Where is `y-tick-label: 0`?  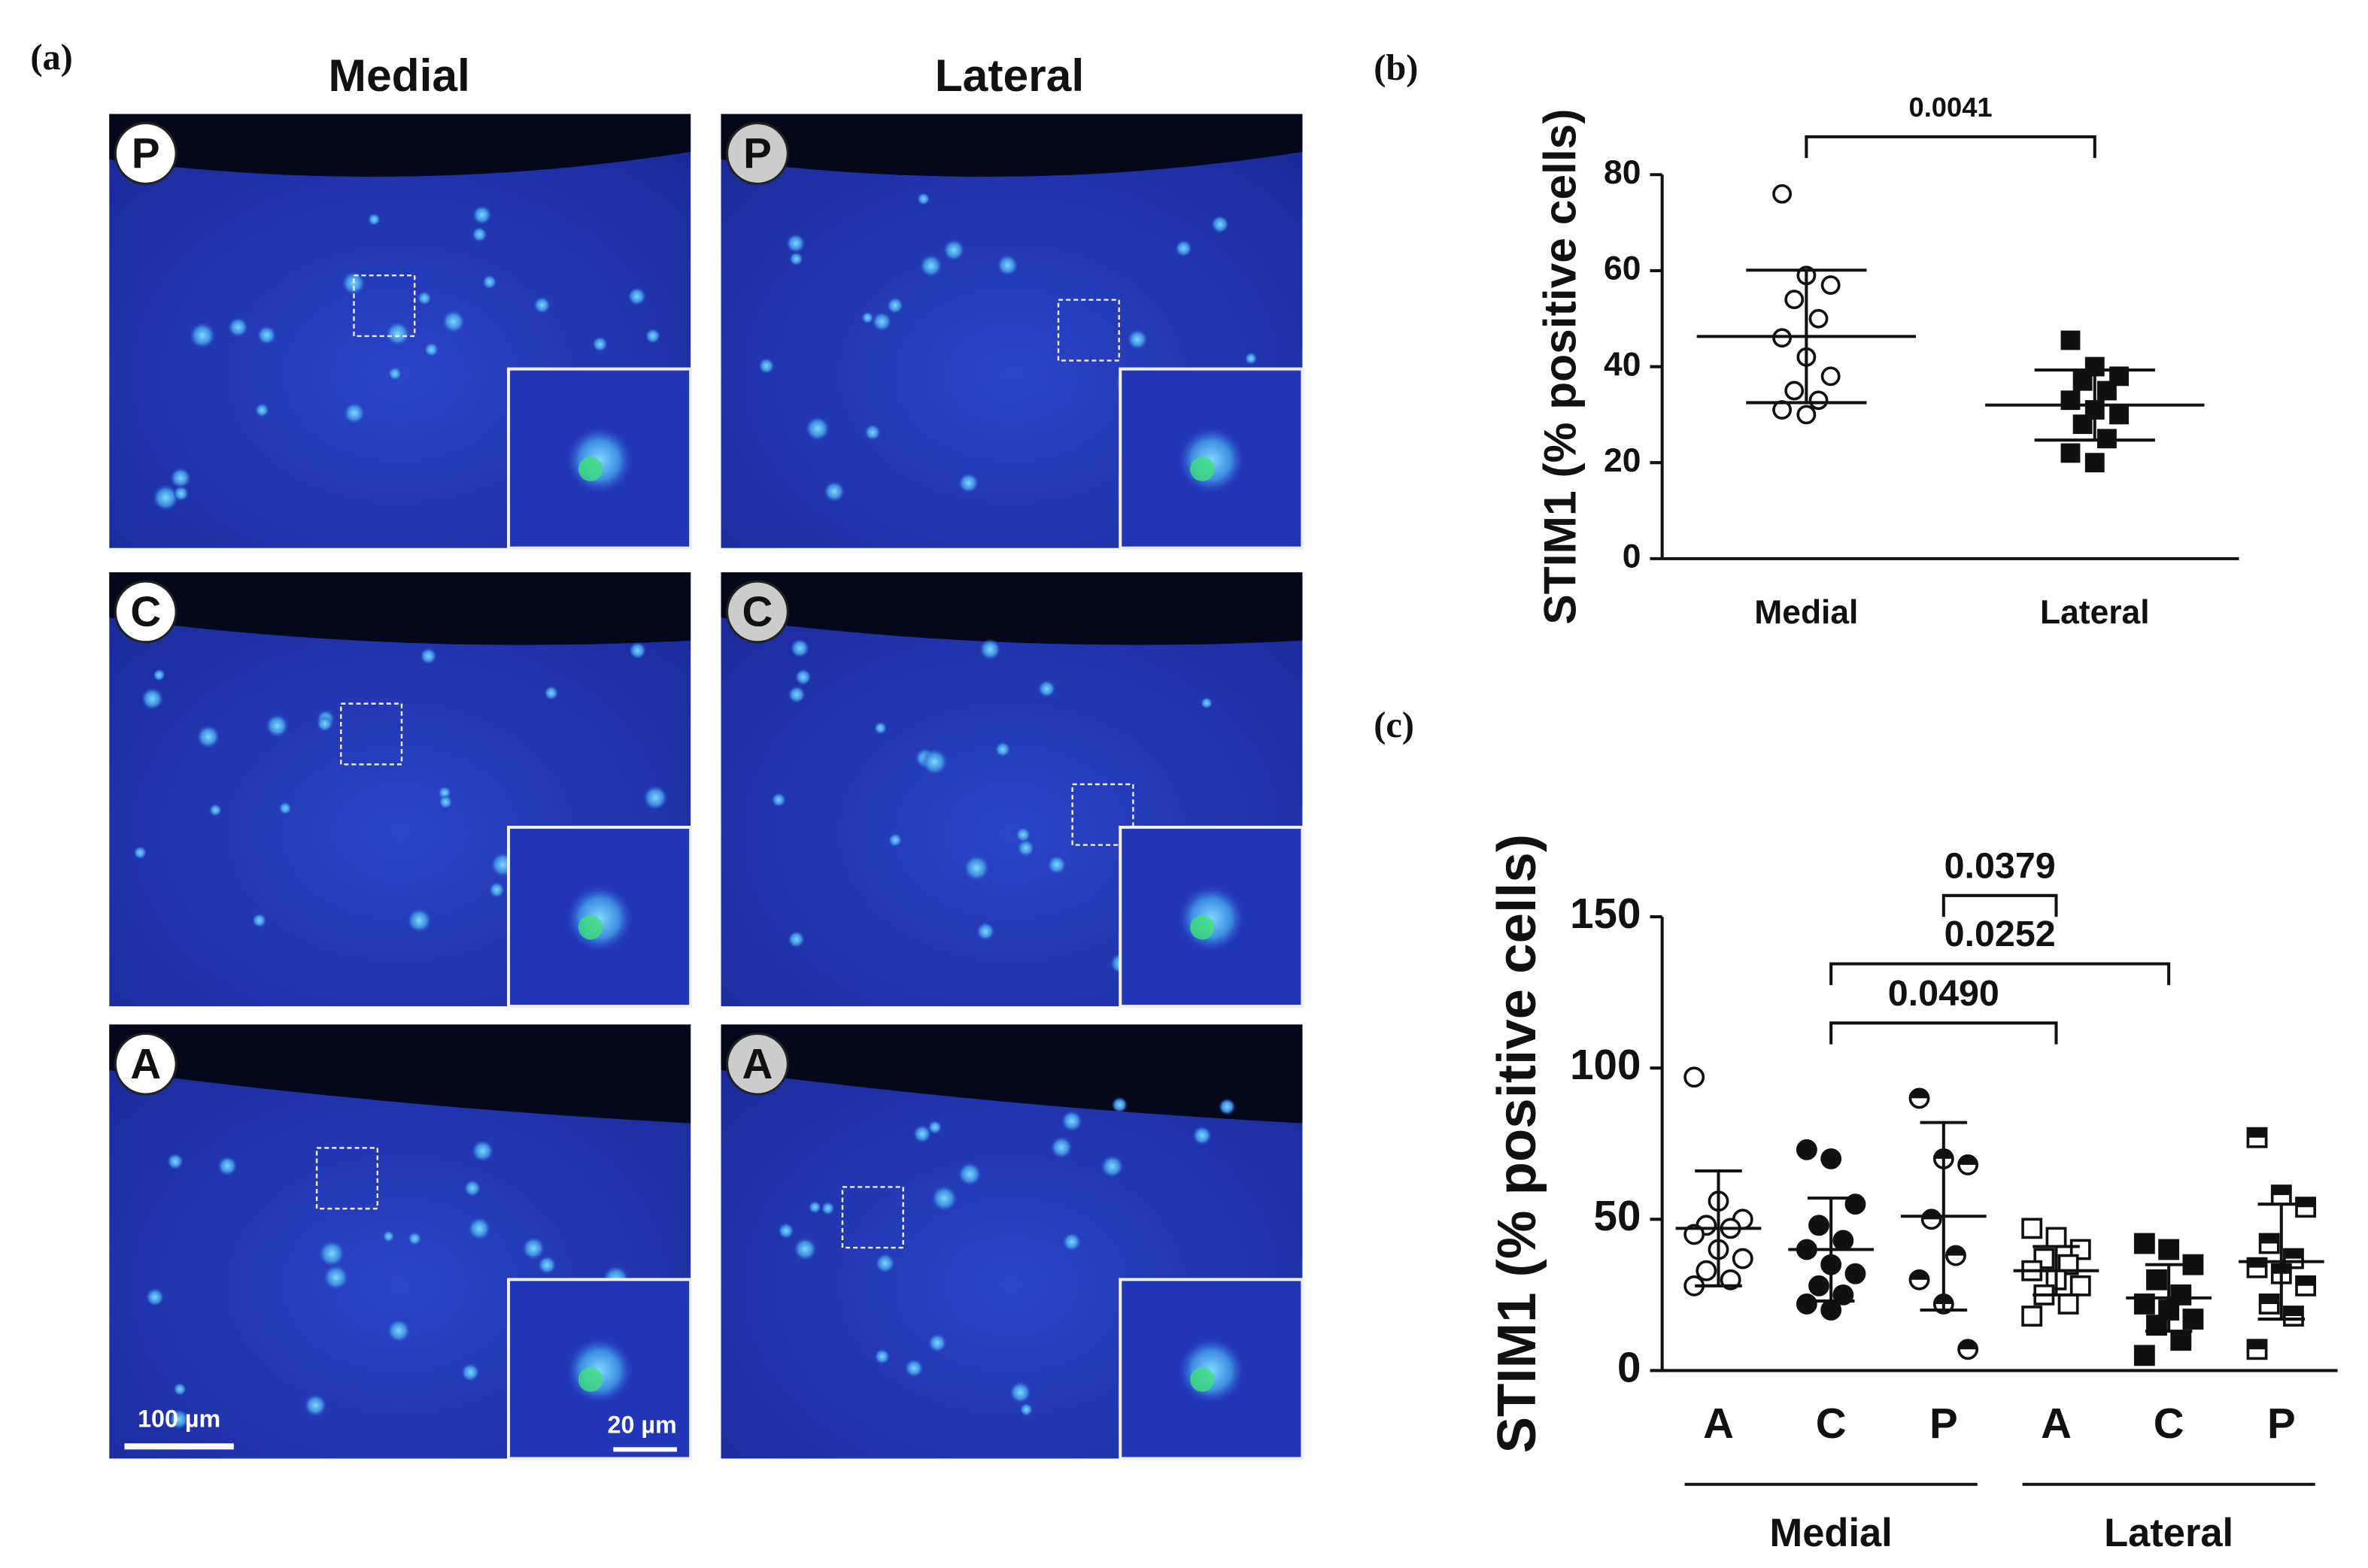 y-tick-label: 0 is located at coordinates (1632, 556).